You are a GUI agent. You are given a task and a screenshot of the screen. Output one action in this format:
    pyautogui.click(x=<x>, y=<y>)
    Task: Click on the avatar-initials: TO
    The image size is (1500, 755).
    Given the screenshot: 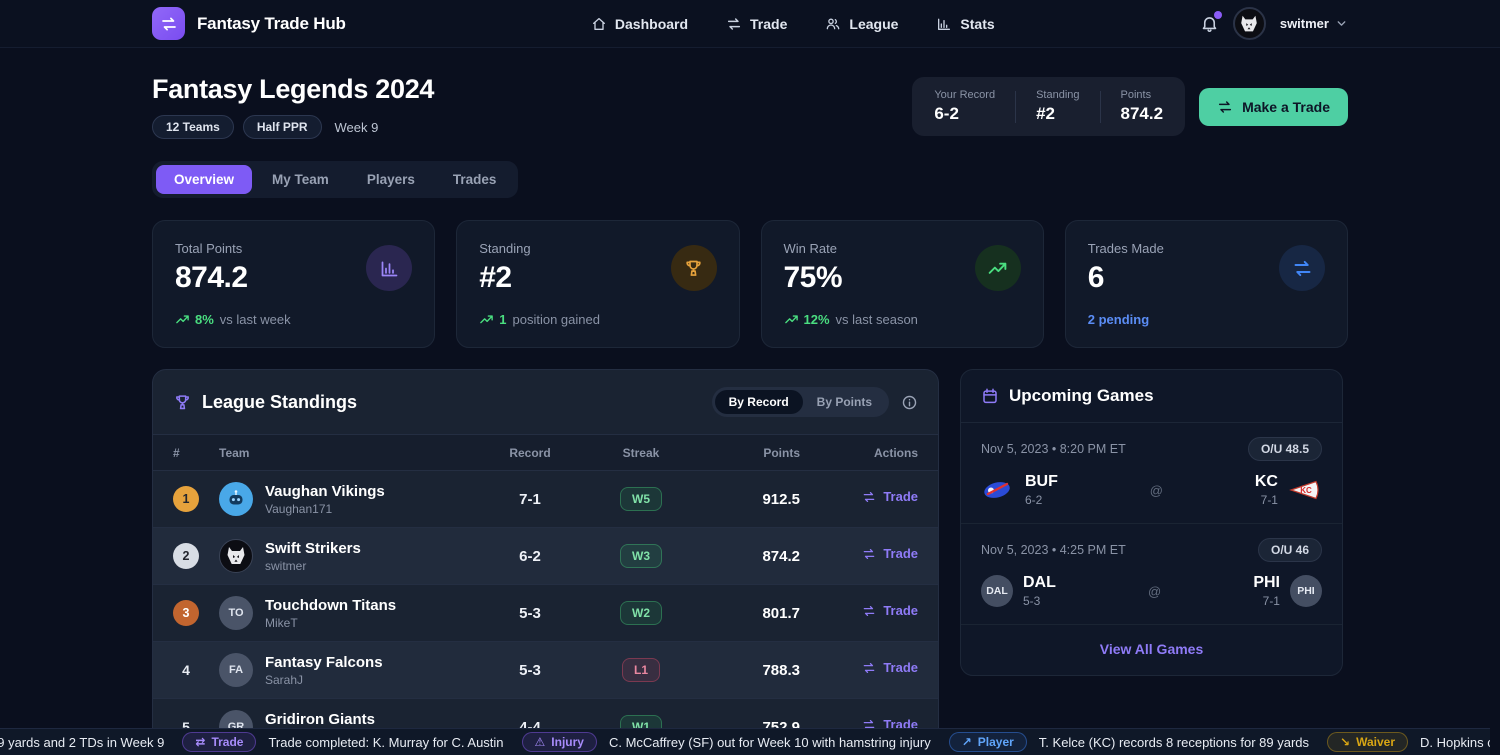 What is the action you would take?
    pyautogui.click(x=236, y=613)
    